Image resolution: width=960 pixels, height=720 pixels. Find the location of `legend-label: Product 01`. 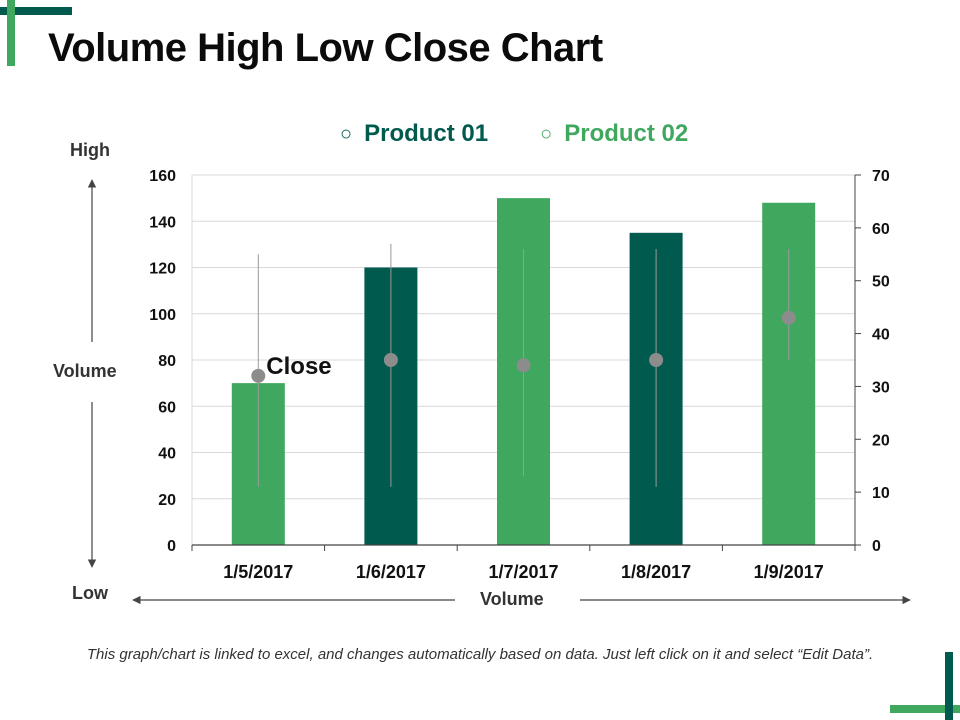

legend-label: Product 01 is located at coordinates (426, 133).